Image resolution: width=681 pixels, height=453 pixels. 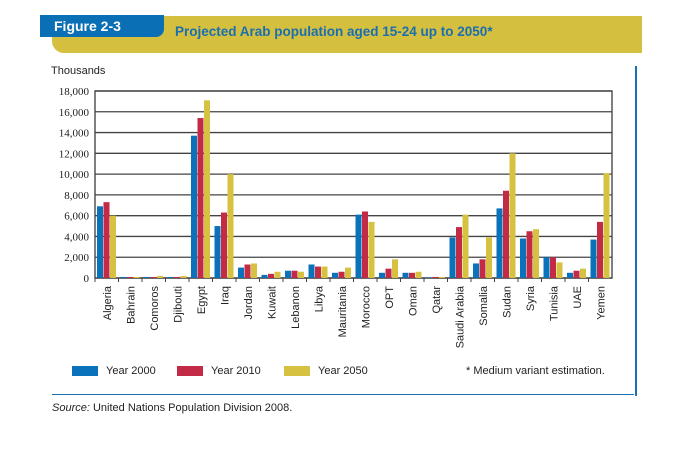 What do you see at coordinates (247, 271) in the screenshot?
I see `bar-jordan-2010` at bounding box center [247, 271].